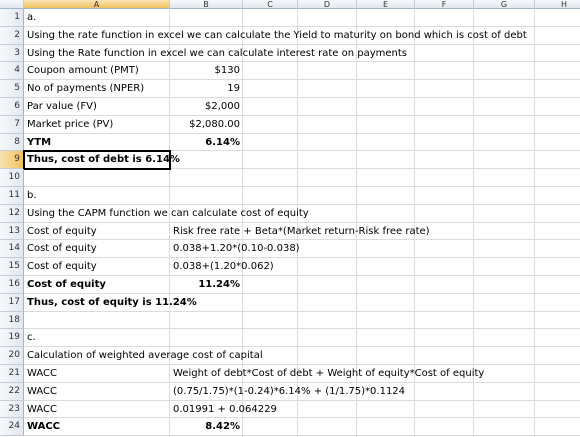 The image size is (580, 437). I want to click on cell-a: No of payments (NPER), so click(86, 89).